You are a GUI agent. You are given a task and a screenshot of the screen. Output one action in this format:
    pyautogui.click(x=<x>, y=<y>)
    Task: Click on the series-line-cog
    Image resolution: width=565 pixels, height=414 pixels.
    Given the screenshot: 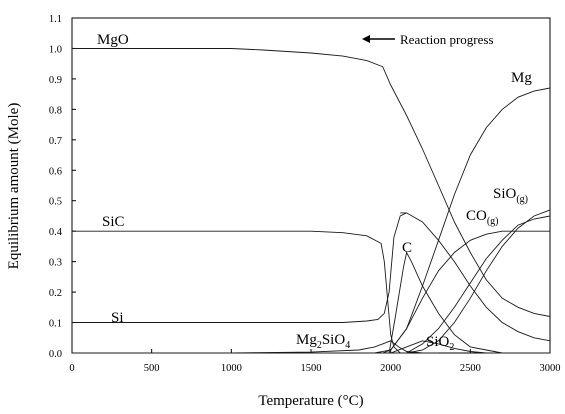 What is the action you would take?
    pyautogui.click(x=466, y=292)
    